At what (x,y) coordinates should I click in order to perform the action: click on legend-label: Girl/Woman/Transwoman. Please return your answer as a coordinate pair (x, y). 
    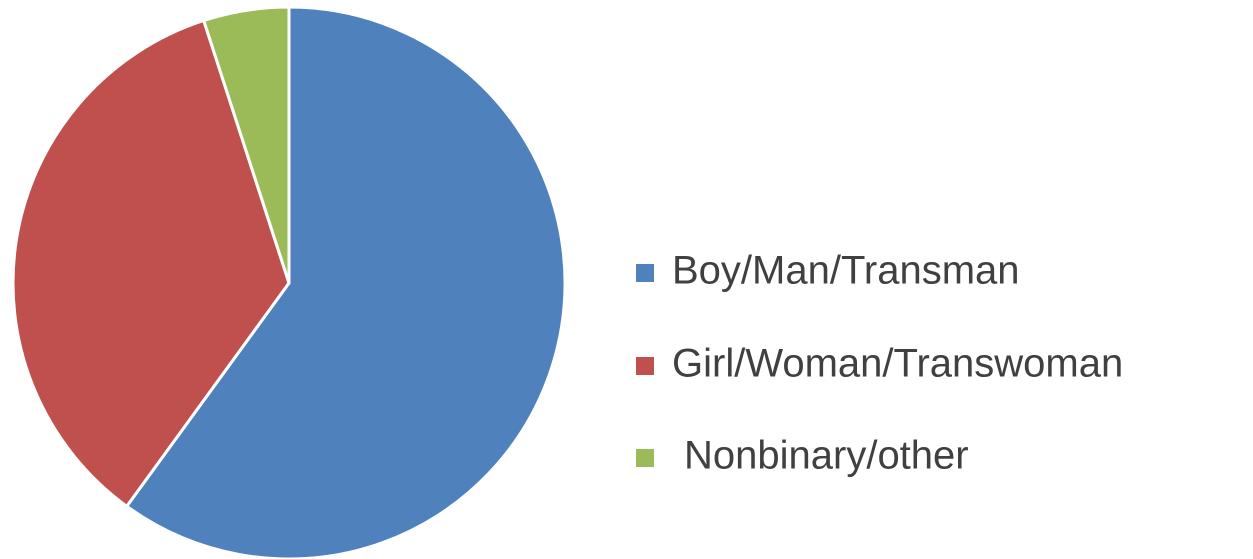
    Looking at the image, I should click on (897, 364).